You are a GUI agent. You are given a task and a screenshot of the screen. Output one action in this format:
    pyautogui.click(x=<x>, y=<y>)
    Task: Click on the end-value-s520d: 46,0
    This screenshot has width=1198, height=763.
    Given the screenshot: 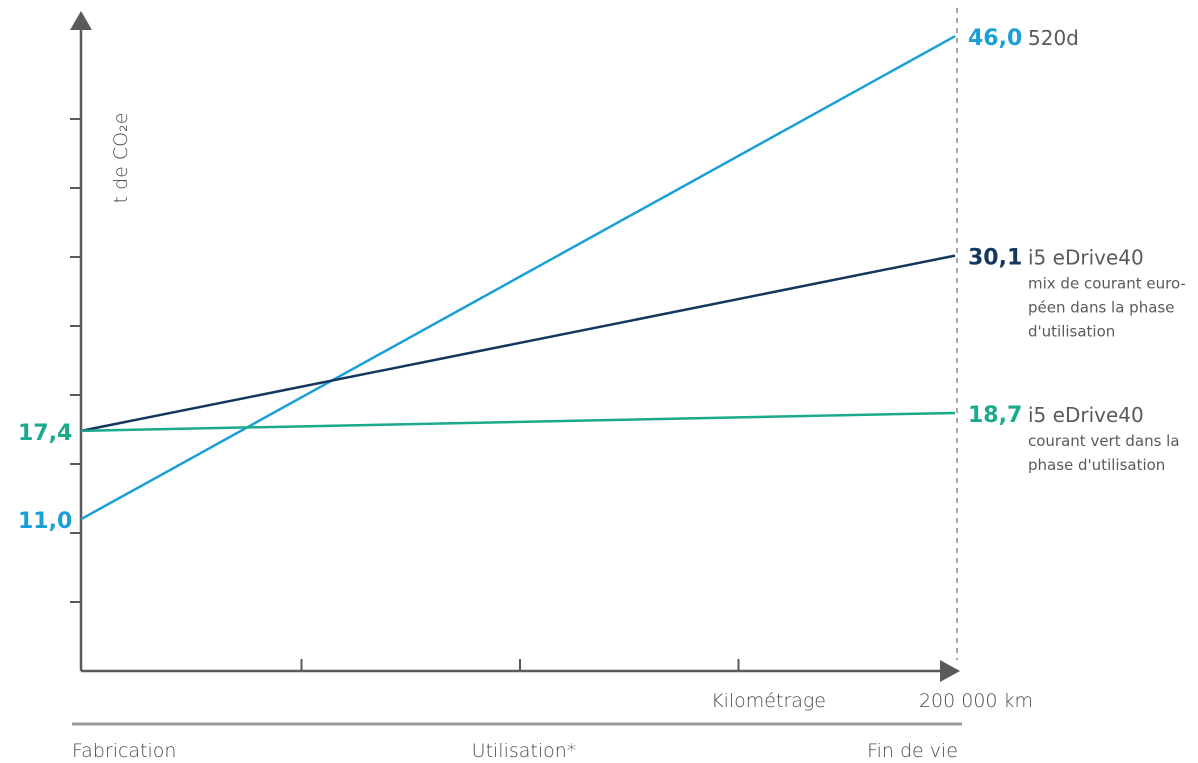 What is the action you would take?
    pyautogui.click(x=995, y=38)
    